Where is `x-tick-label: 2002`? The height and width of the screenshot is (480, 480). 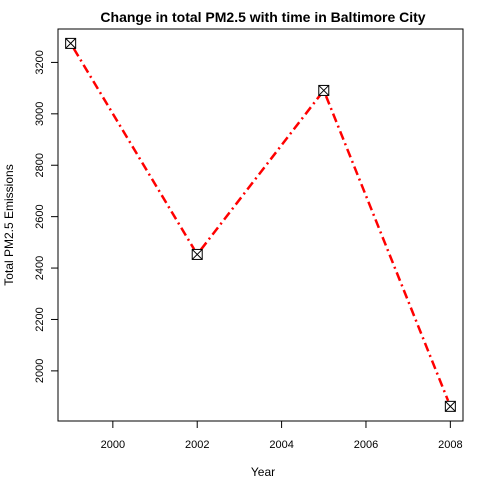 x-tick-label: 2002 is located at coordinates (197, 445).